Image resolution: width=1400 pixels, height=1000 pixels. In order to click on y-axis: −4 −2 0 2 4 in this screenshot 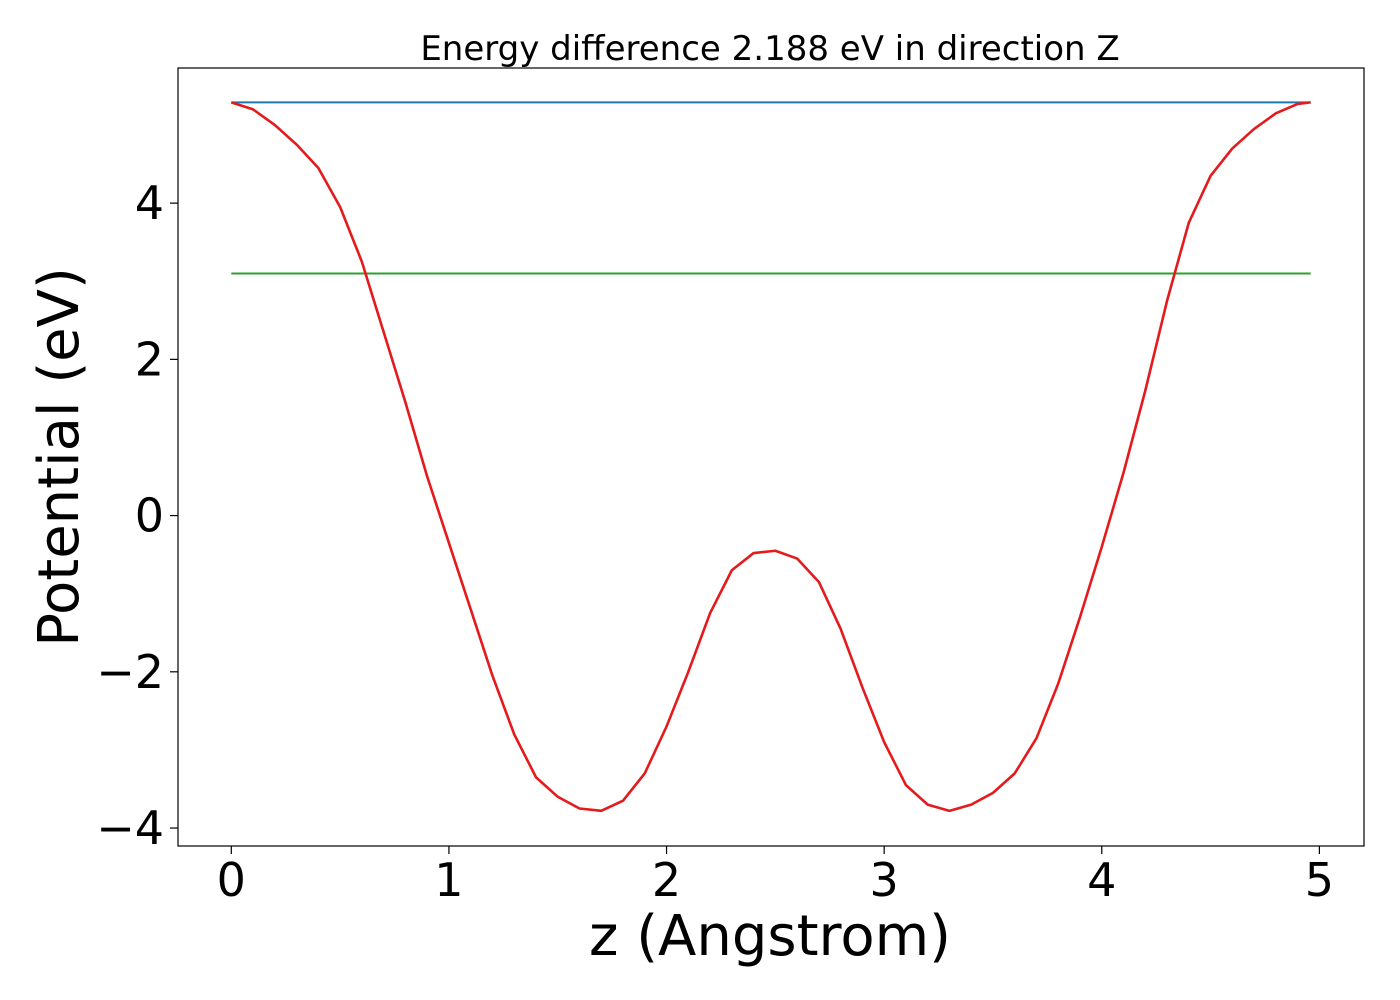, I will do `click(137, 515)`.